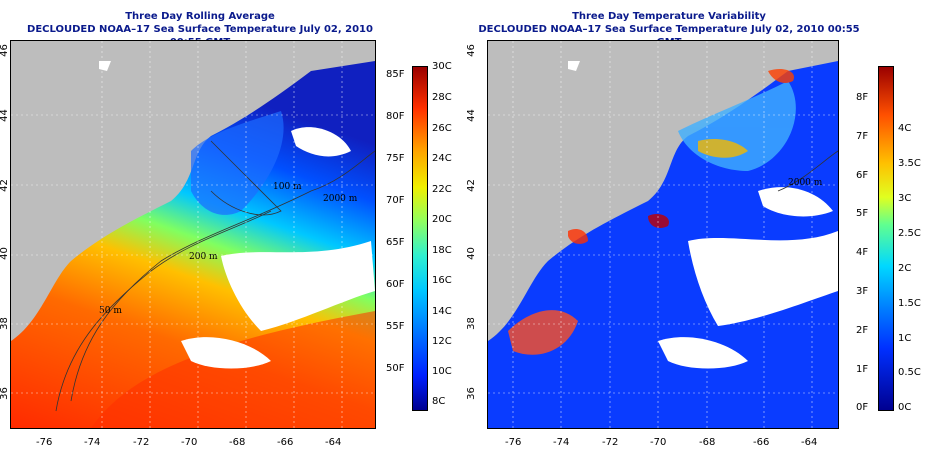 This screenshot has width=950, height=475. What do you see at coordinates (707, 442) in the screenshot?
I see `lon-68-r: -68` at bounding box center [707, 442].